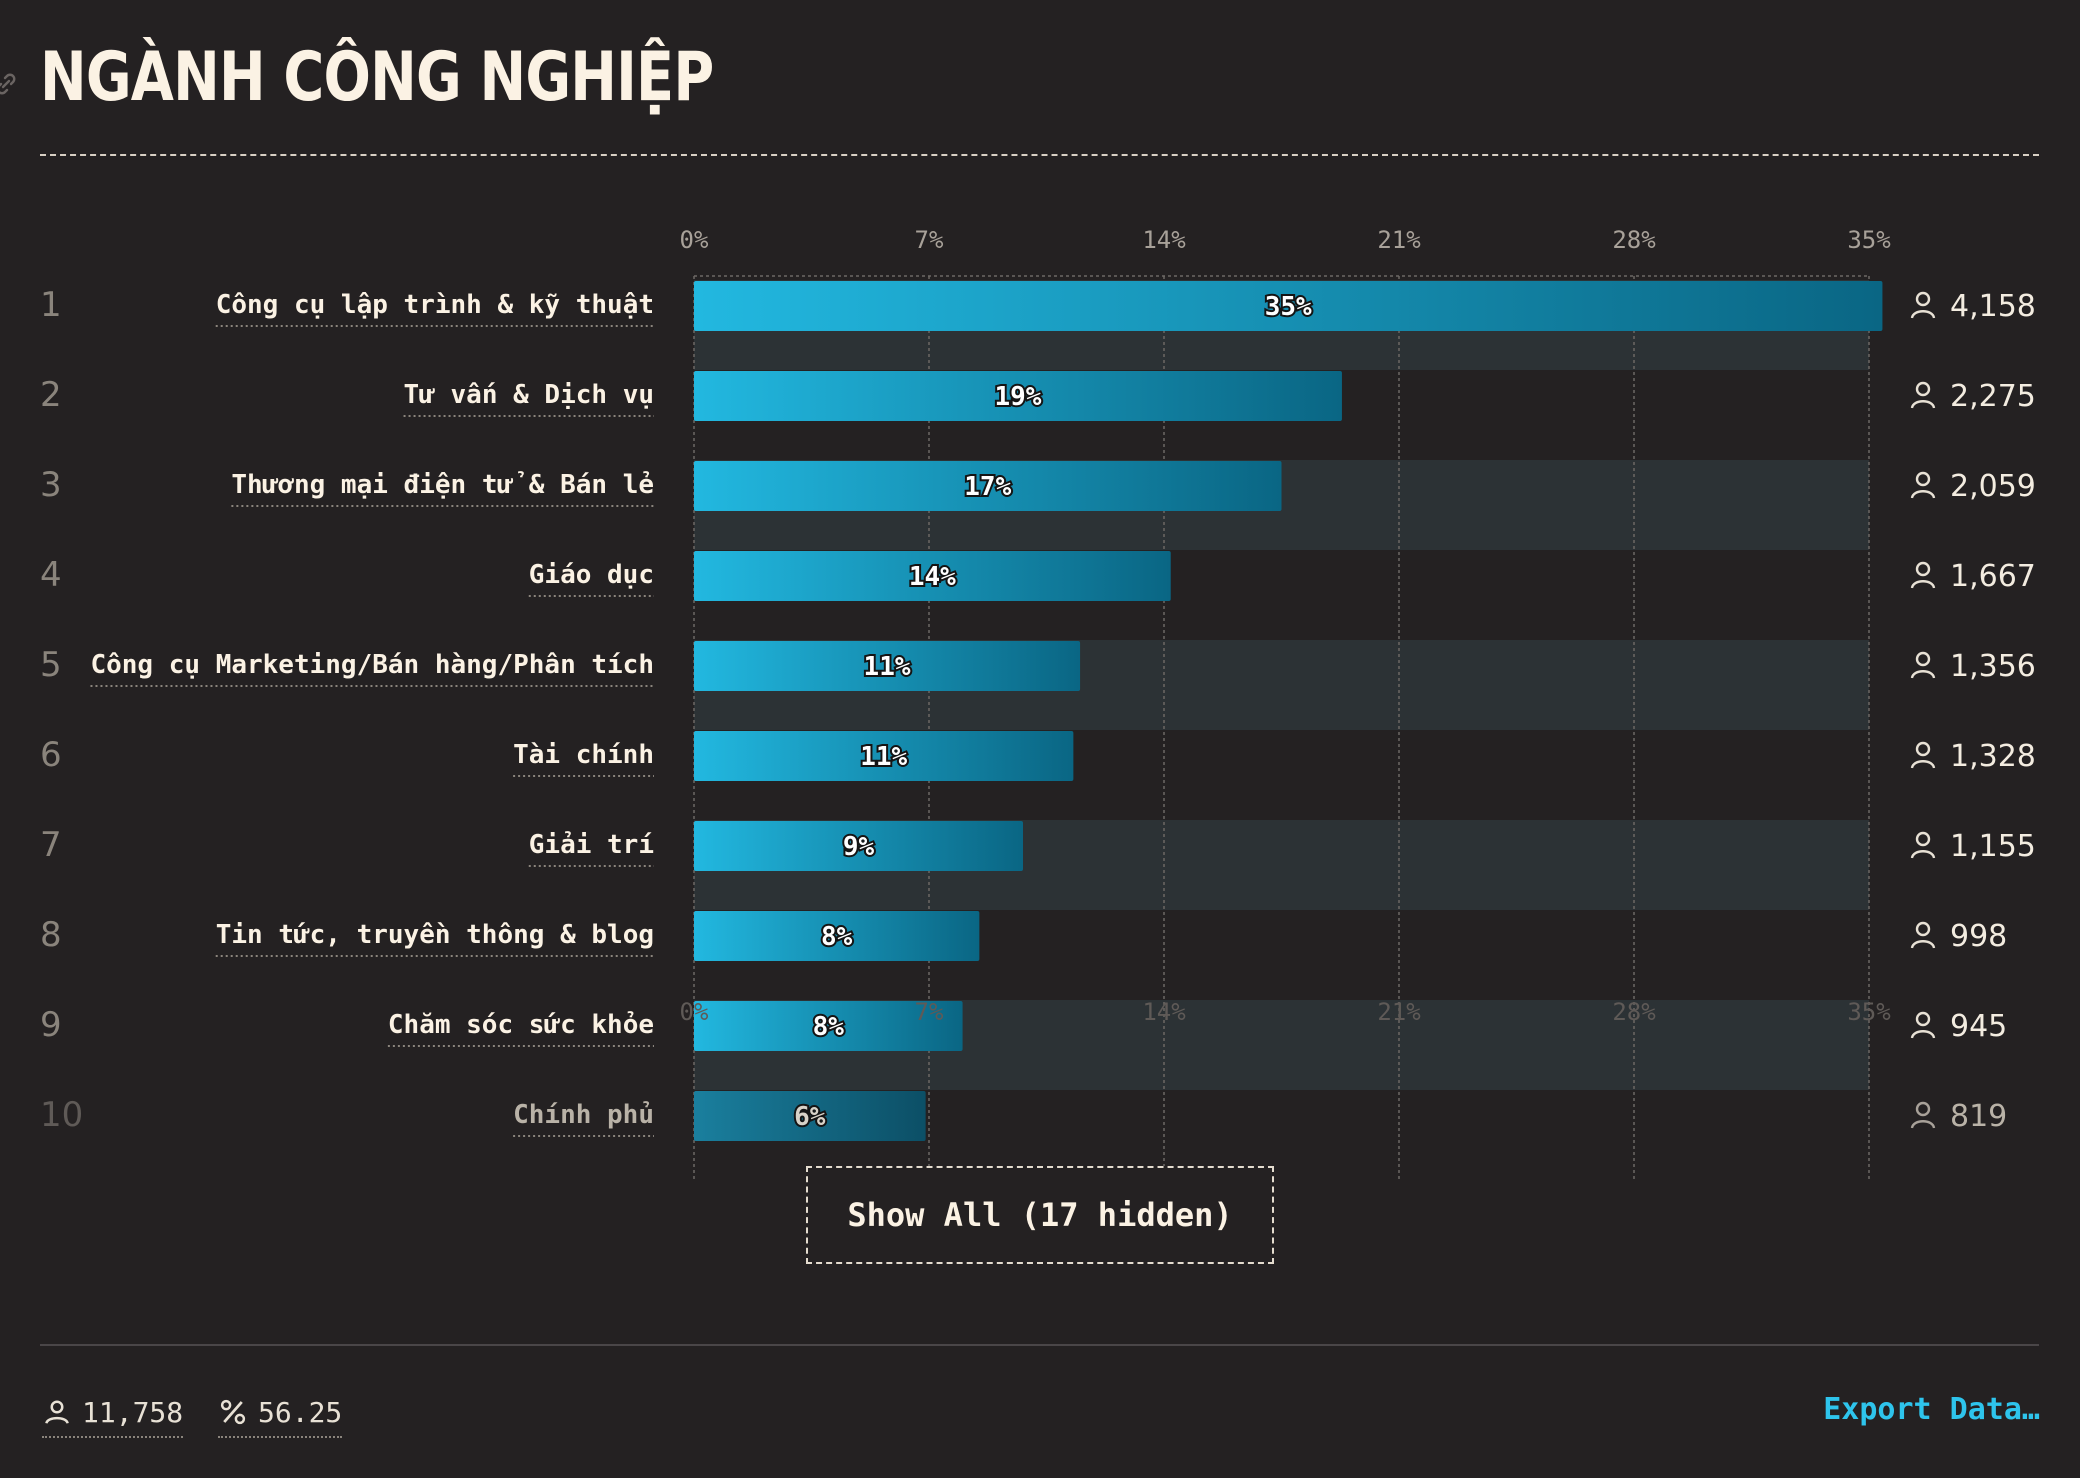 The height and width of the screenshot is (1478, 2080). Describe the element at coordinates (694, 1012) in the screenshot. I see `x-tick-label-bottom: 0%` at that location.